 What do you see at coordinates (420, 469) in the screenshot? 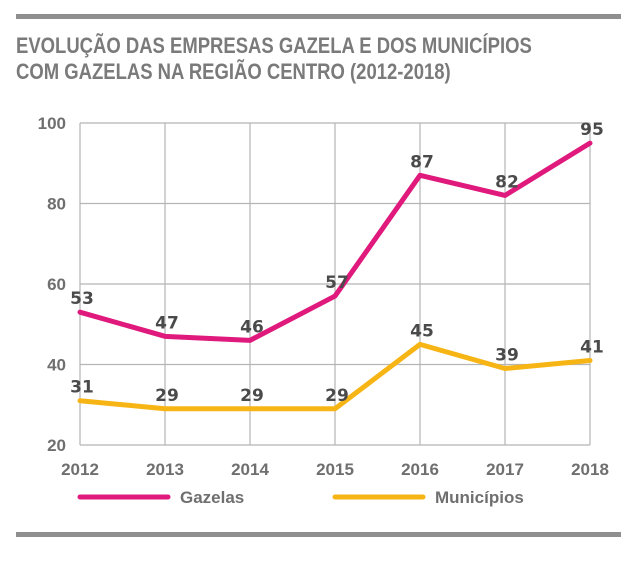
I see `x-tick-label-2016: 2016` at bounding box center [420, 469].